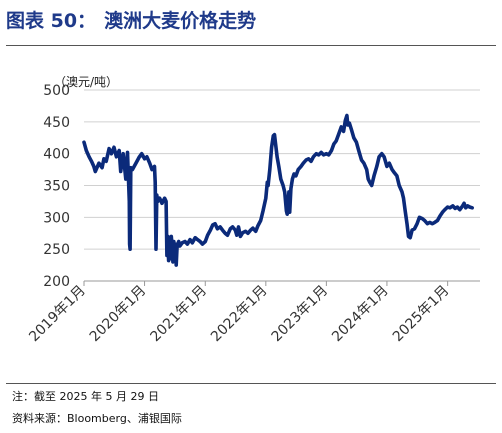 This screenshot has height=433, width=502. What do you see at coordinates (251, 45) in the screenshot?
I see `title-divider` at bounding box center [251, 45].